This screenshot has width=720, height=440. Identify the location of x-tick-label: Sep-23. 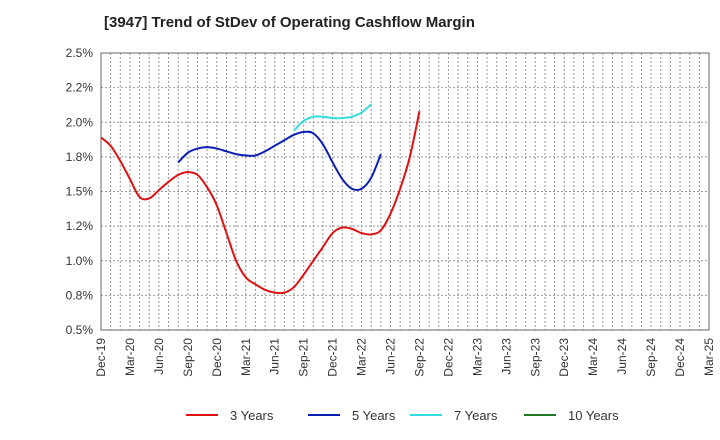
(535, 357).